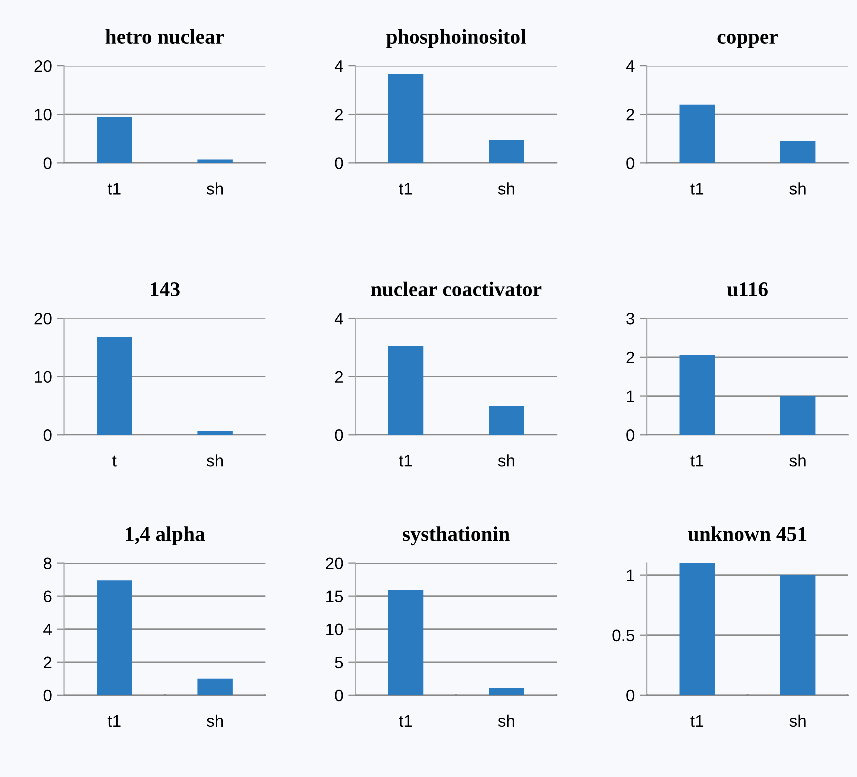  What do you see at coordinates (335, 596) in the screenshot?
I see `y-tick-label: 15` at bounding box center [335, 596].